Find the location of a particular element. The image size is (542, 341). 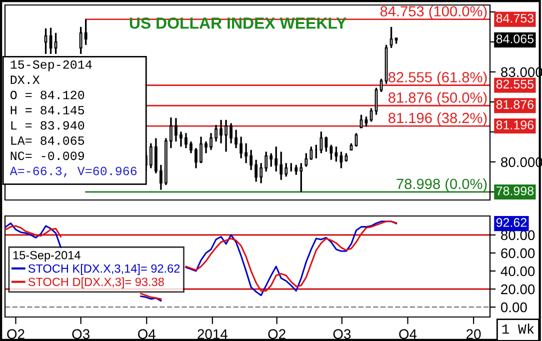

annotation: LA= 84.065 is located at coordinates (47, 140).